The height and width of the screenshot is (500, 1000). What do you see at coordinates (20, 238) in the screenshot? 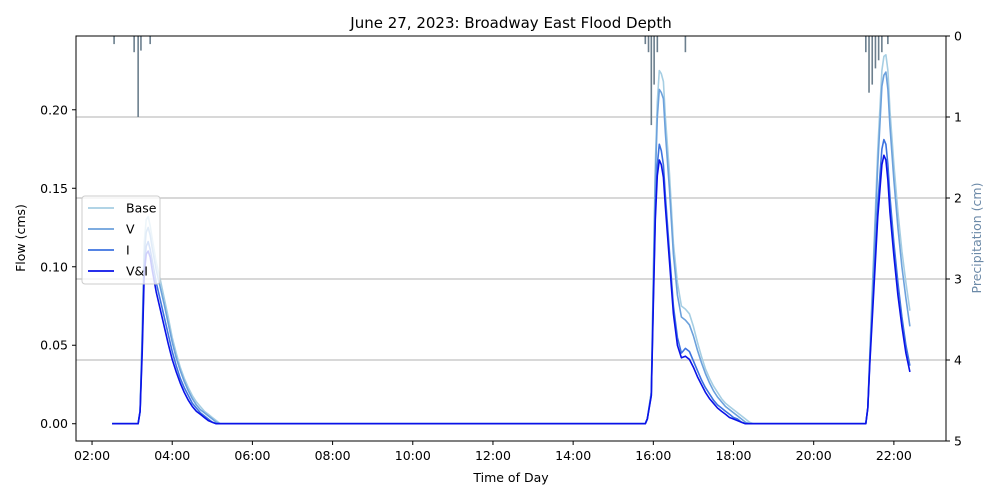
I see `y-axis-title: Flow (cms)` at bounding box center [20, 238].